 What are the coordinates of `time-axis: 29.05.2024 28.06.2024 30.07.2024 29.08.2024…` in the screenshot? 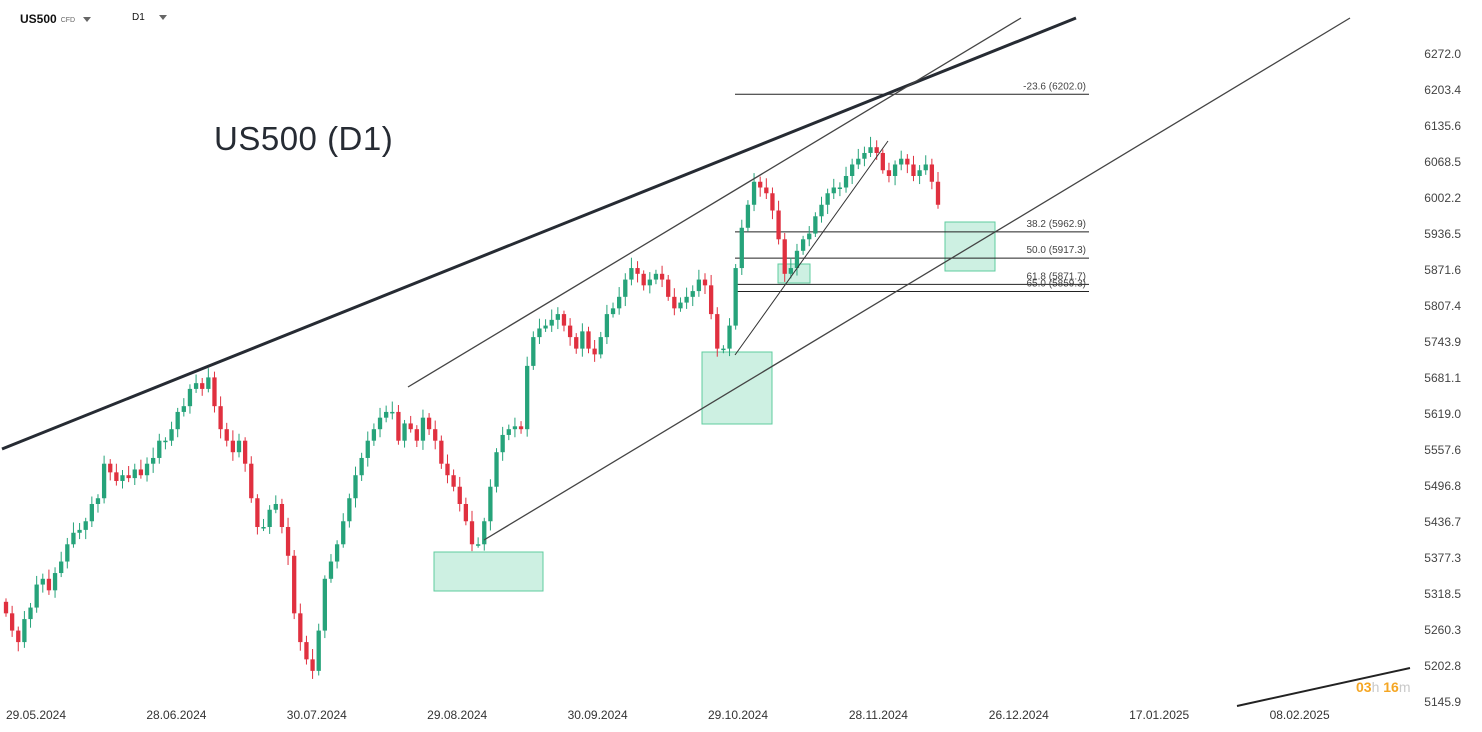 It's located at (668, 715).